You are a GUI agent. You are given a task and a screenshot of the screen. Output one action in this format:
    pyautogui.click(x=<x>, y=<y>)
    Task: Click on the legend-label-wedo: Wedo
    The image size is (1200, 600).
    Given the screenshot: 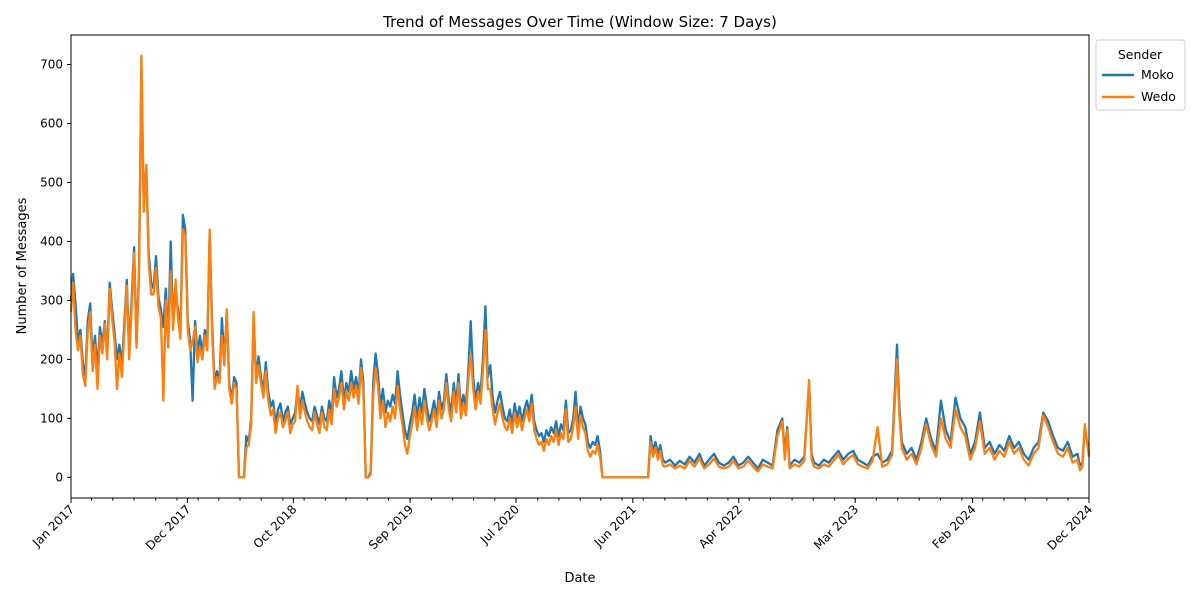 What is the action you would take?
    pyautogui.click(x=1158, y=96)
    